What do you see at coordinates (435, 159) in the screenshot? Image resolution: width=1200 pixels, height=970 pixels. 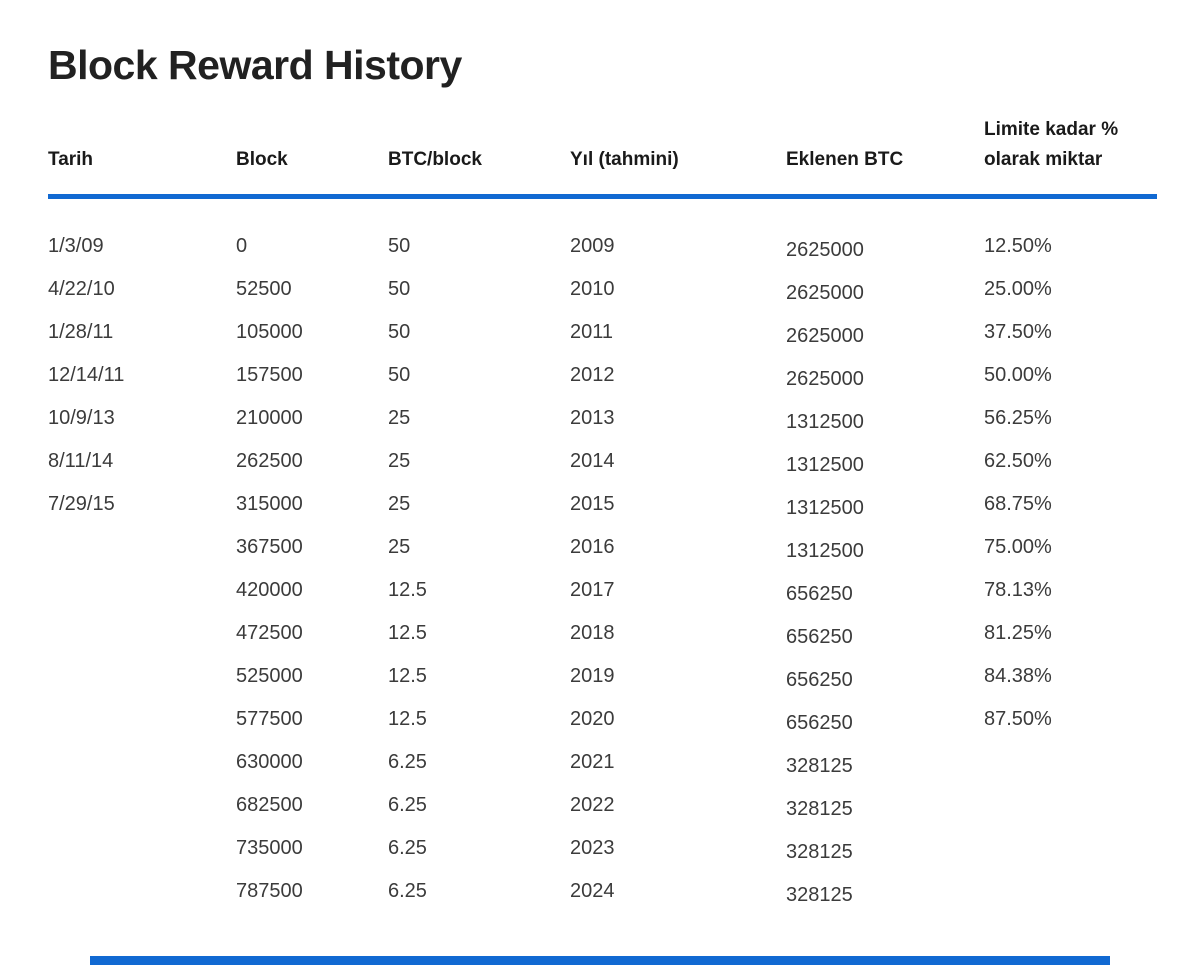 I see `column-header-btc-block: BTC/block` at bounding box center [435, 159].